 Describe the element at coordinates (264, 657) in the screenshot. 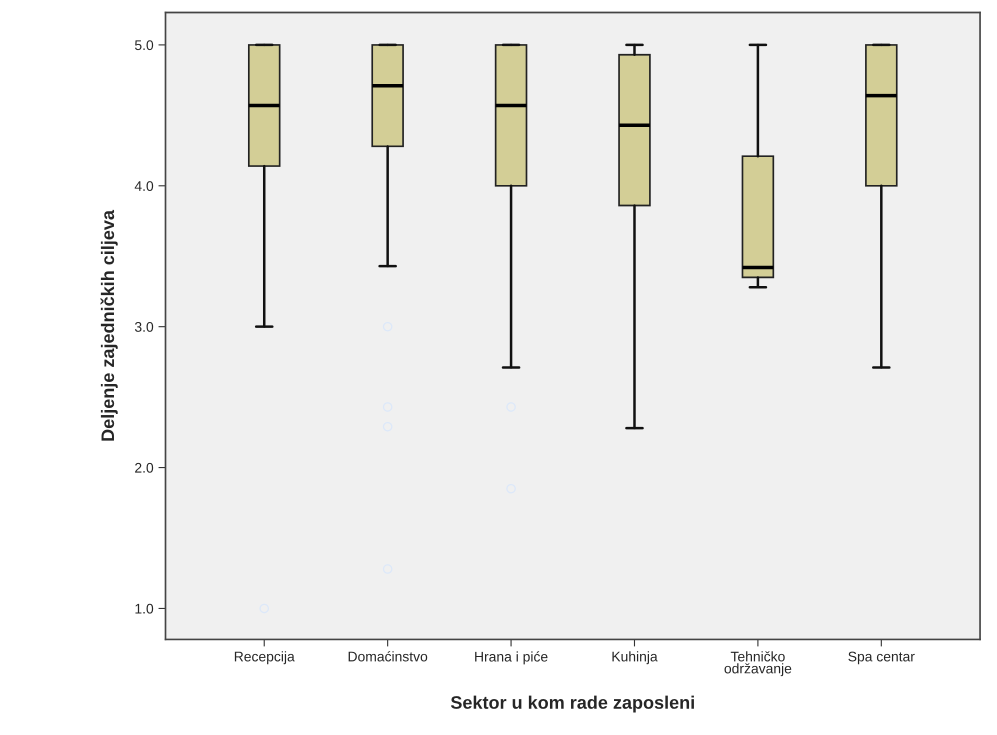

I see `x-tick-label: Recepcija` at that location.